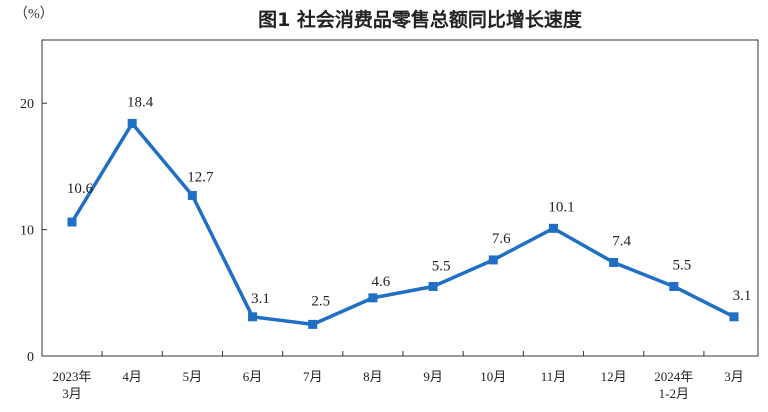  I want to click on x-tick-label: 4月, so click(132, 376).